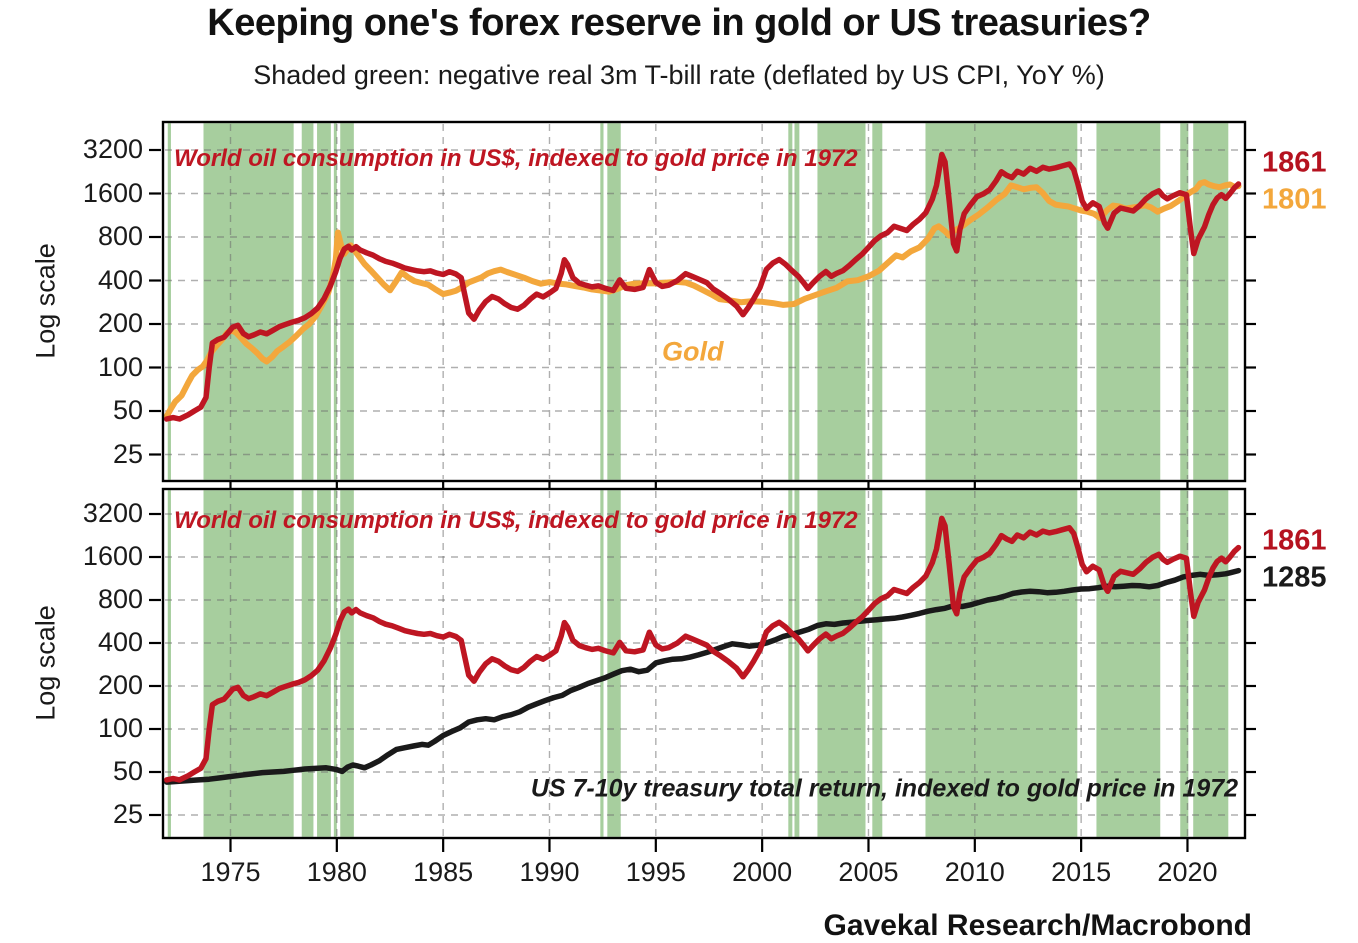 The height and width of the screenshot is (943, 1358). What do you see at coordinates (1294, 540) in the screenshot?
I see `end-label-bottom-0: 1861` at bounding box center [1294, 540].